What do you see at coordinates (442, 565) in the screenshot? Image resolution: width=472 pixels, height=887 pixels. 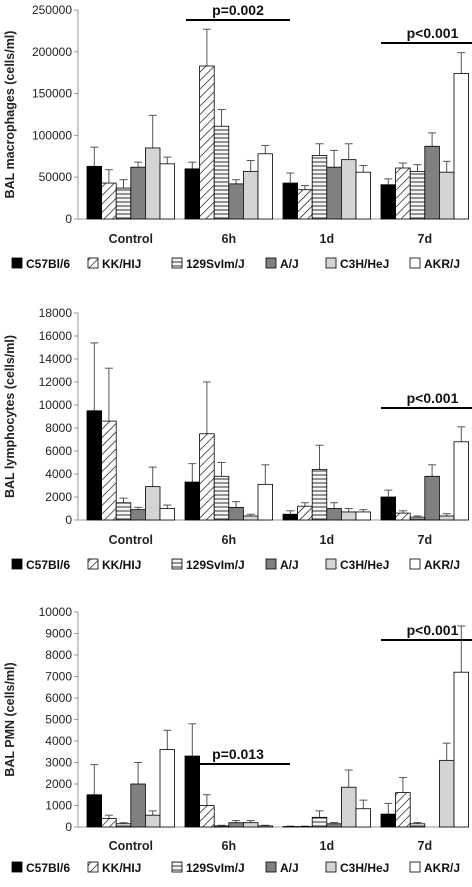 I see `legend-label: AKR/J` at bounding box center [442, 565].